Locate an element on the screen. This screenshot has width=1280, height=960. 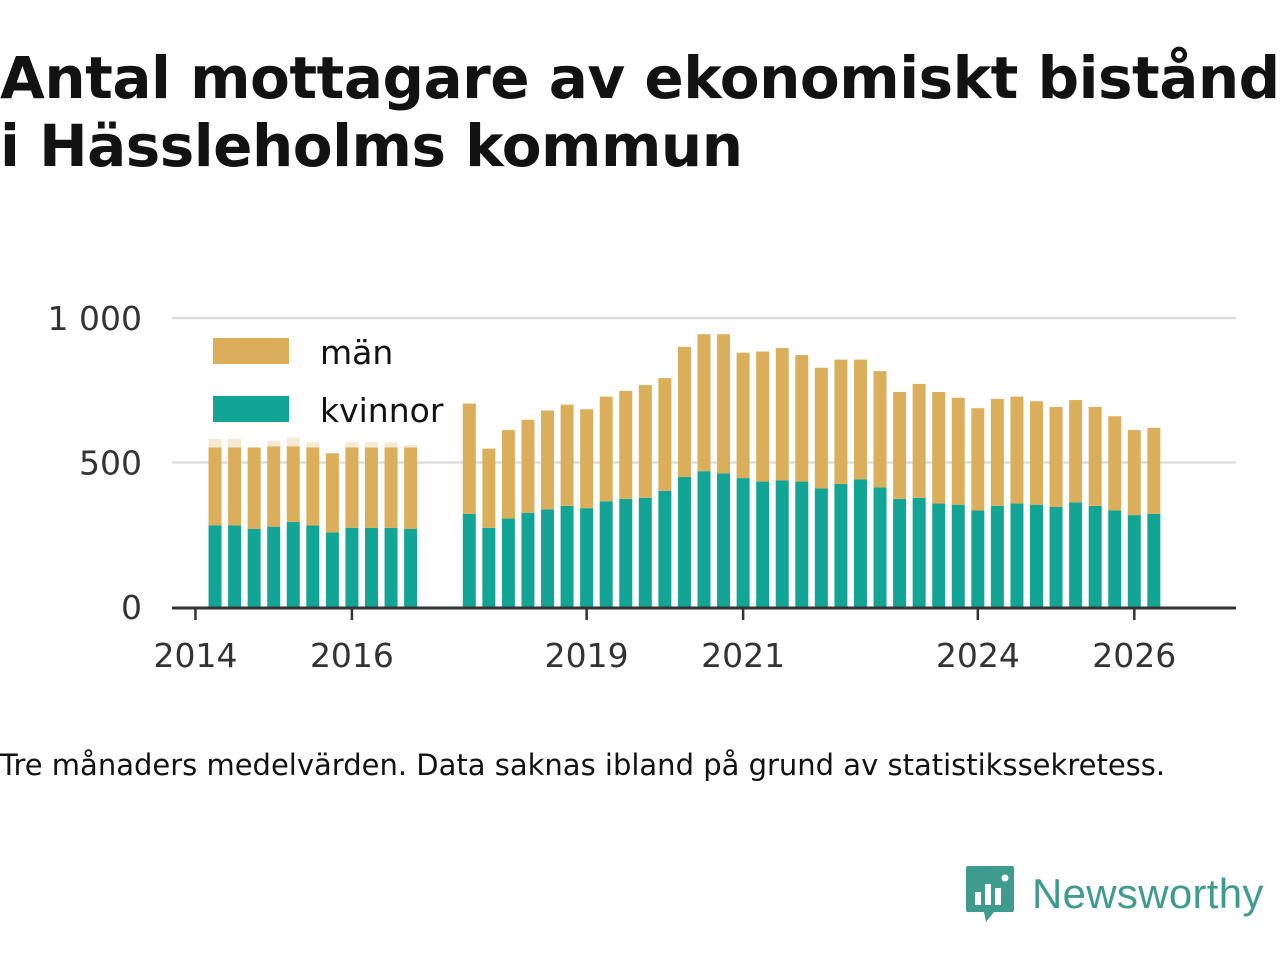
legend: män kvinnor is located at coordinates (328, 381).